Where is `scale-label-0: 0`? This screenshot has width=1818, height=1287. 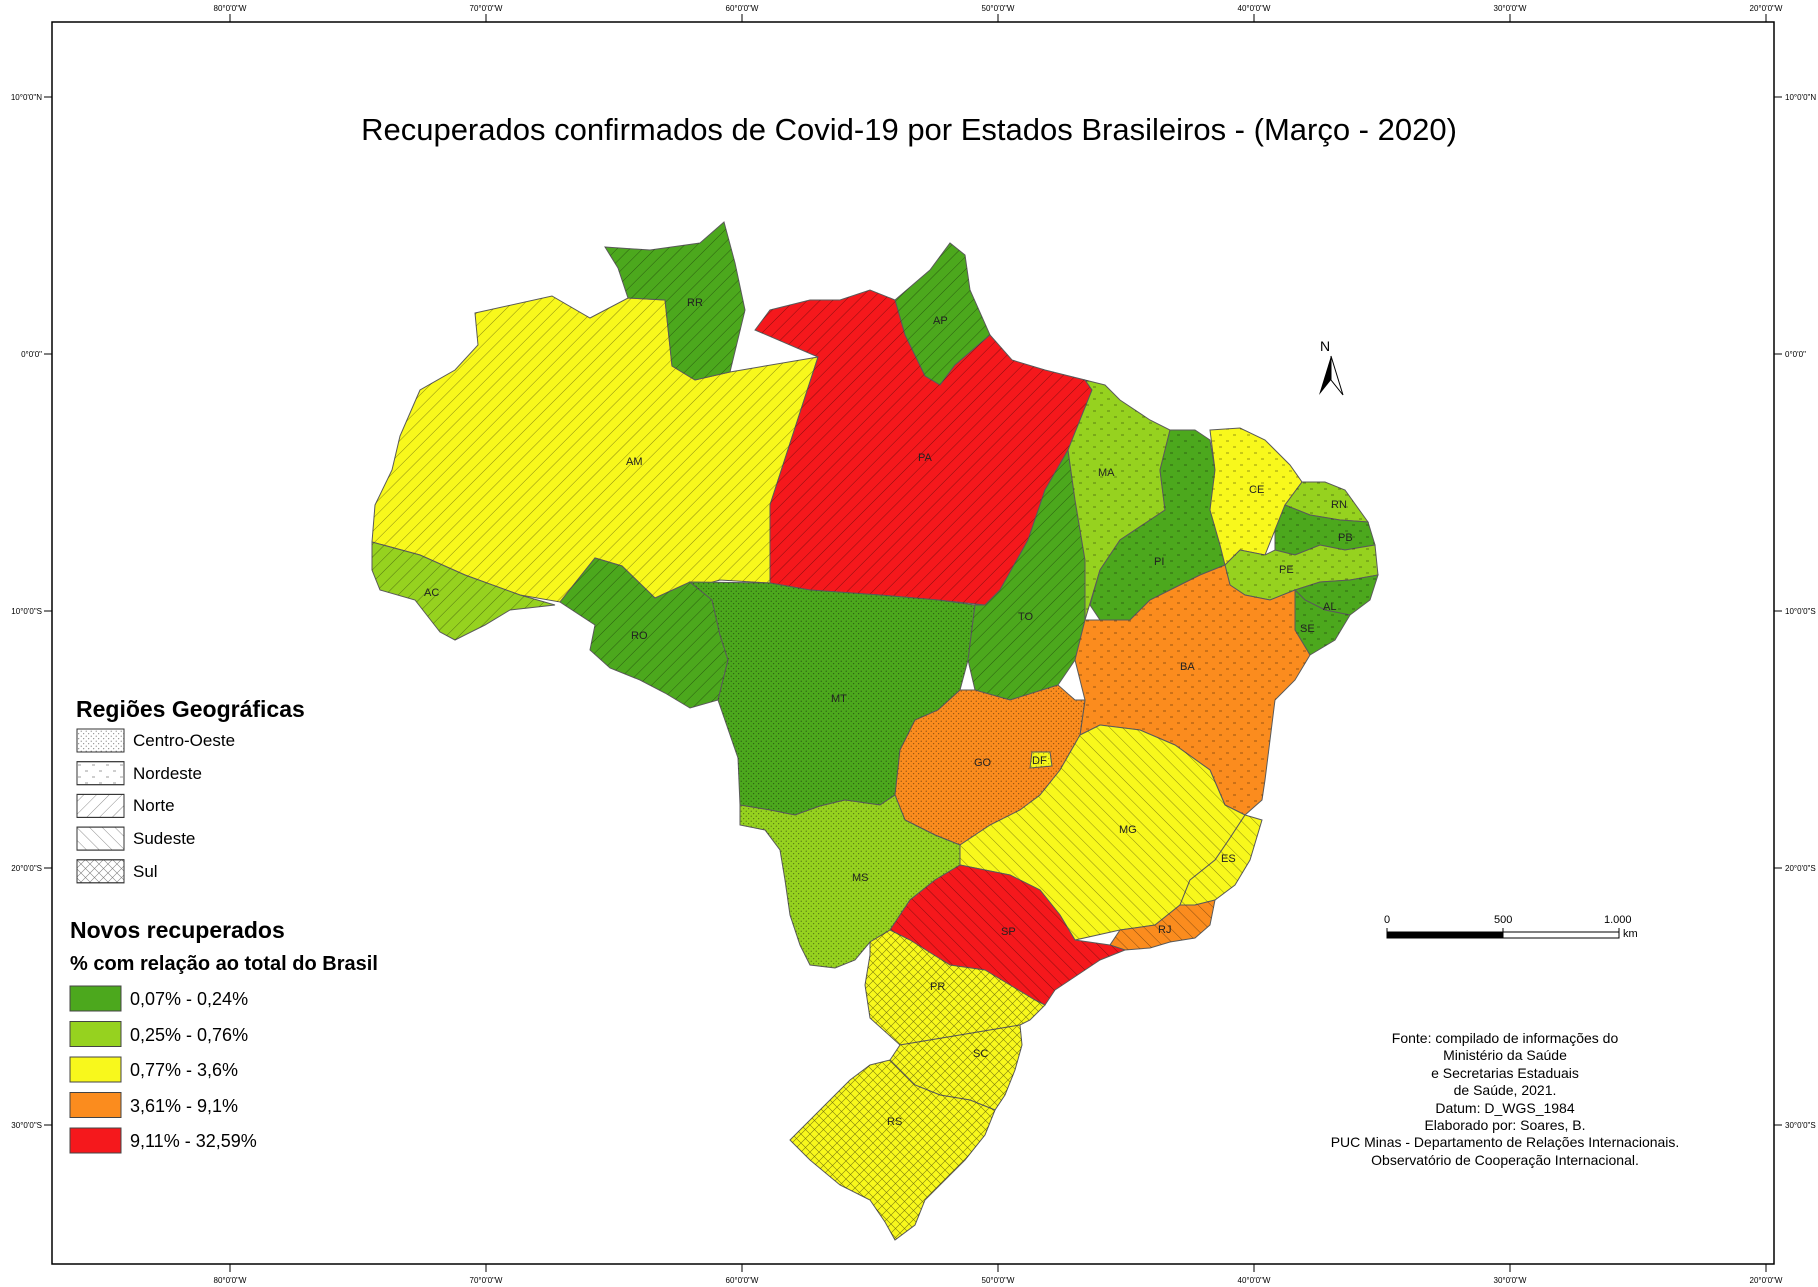 scale-label-0: 0 is located at coordinates (1387, 920).